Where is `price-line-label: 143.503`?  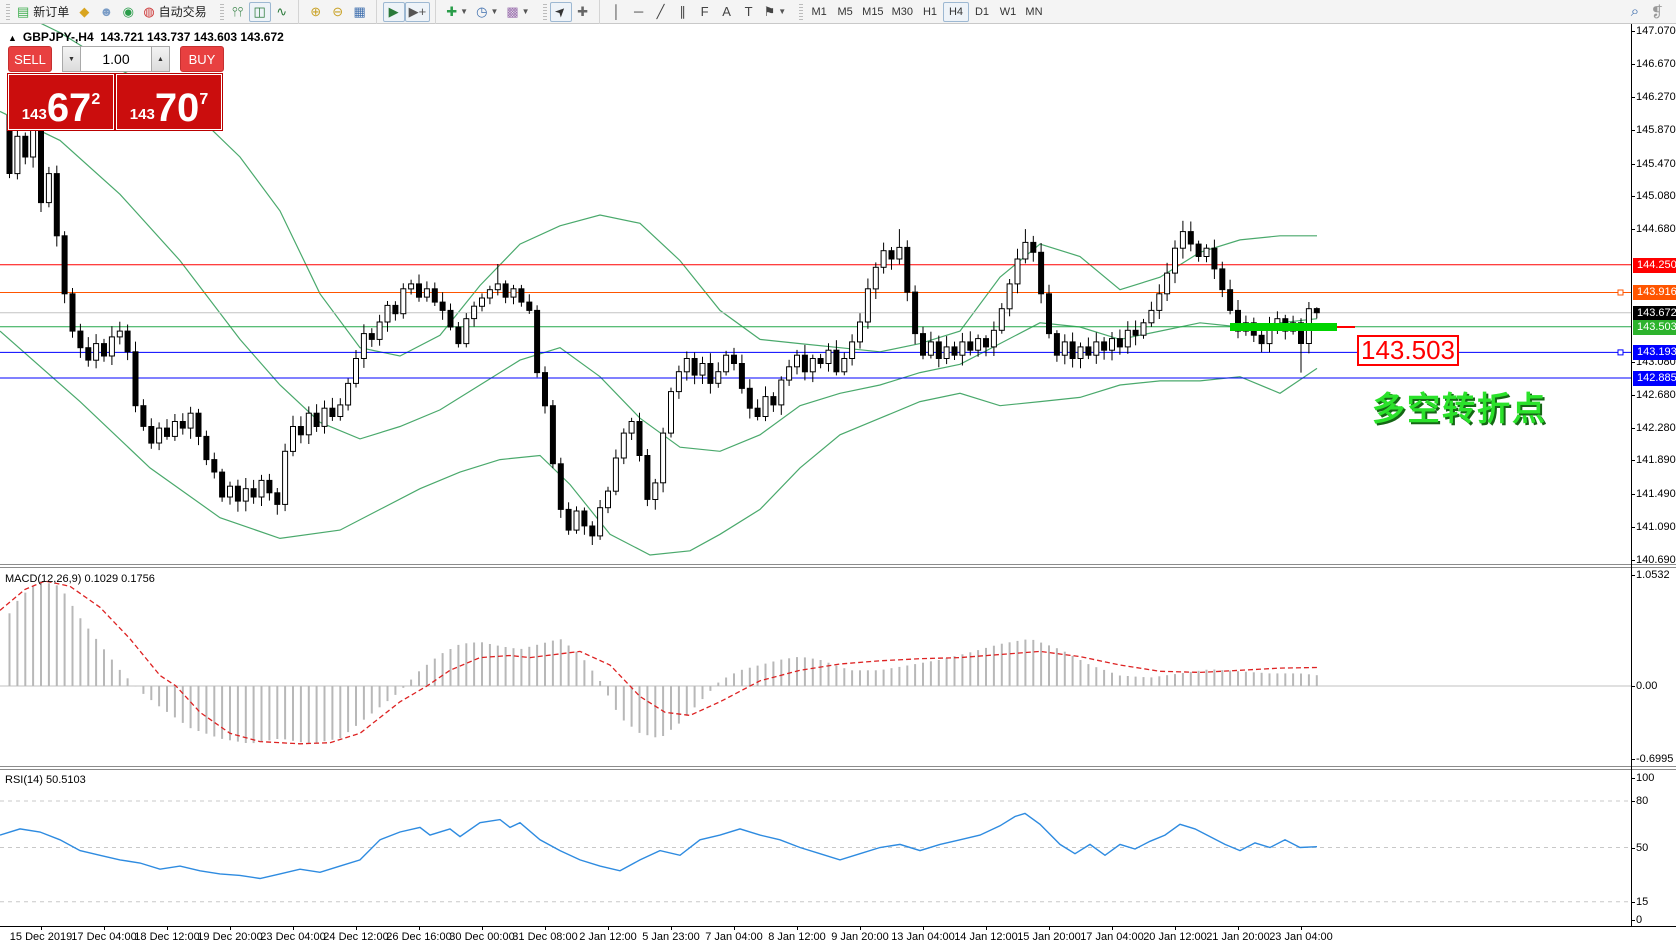 price-line-label: 143.503 is located at coordinates (1654, 327).